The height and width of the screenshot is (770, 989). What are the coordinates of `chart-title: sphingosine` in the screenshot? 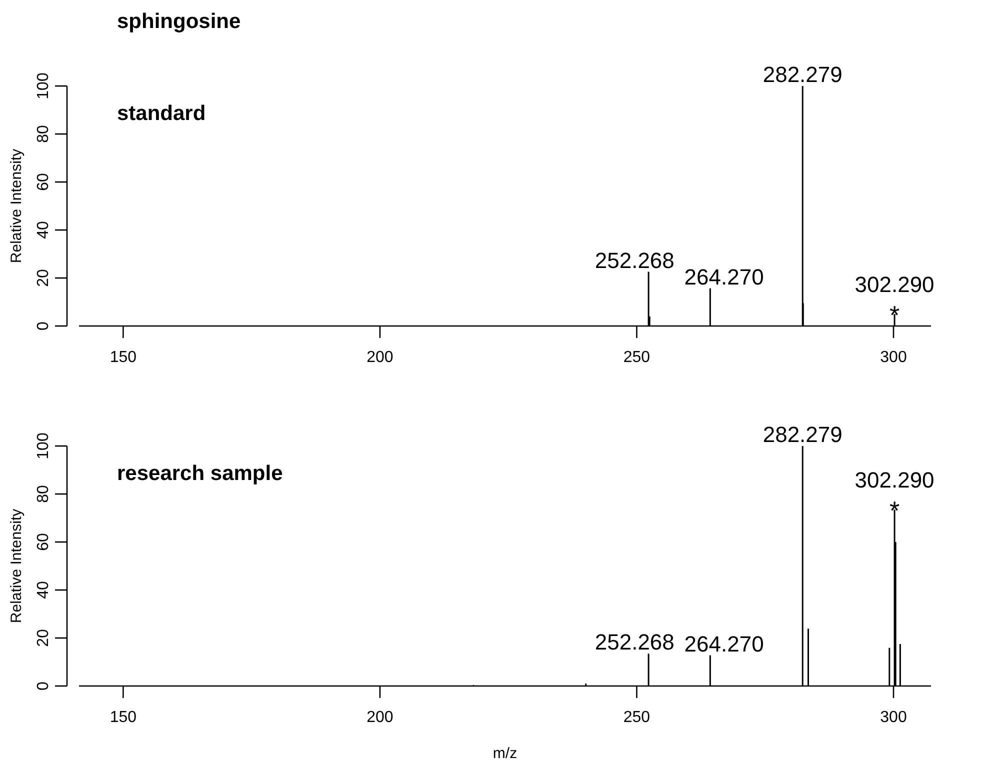 It's located at (179, 21).